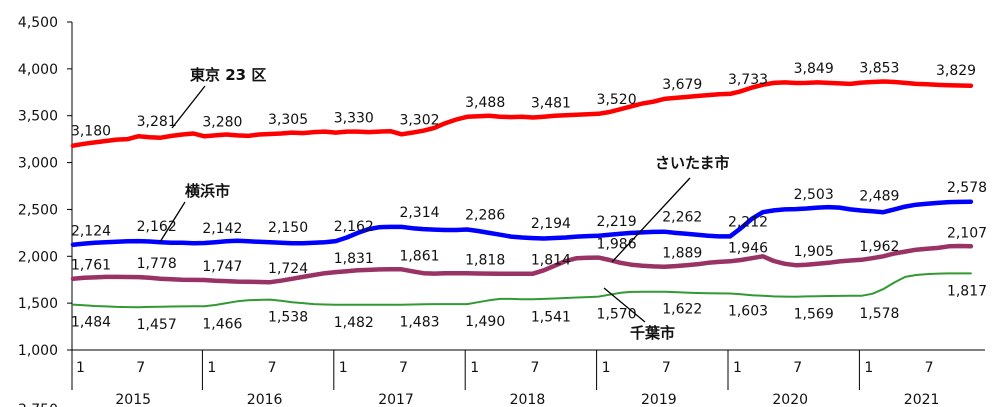 The height and width of the screenshot is (407, 1000). Describe the element at coordinates (617, 245) in the screenshot. I see `data-label: 1,986` at that location.